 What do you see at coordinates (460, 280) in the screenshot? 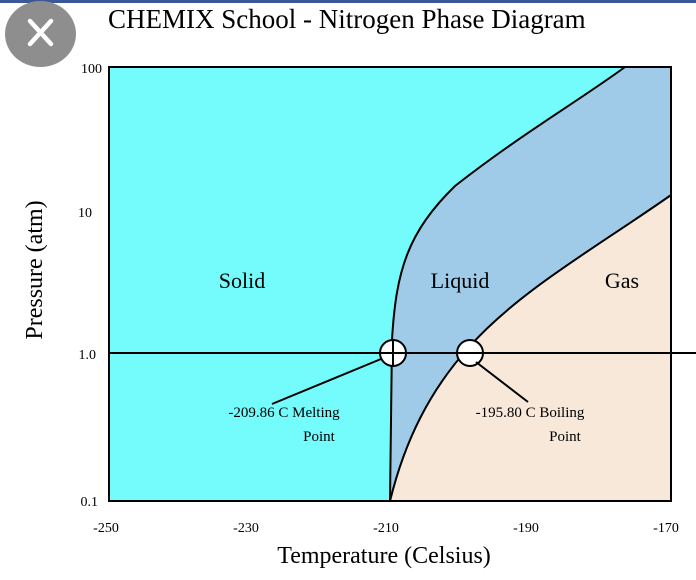
I see `liquid-label: Liquid` at bounding box center [460, 280].